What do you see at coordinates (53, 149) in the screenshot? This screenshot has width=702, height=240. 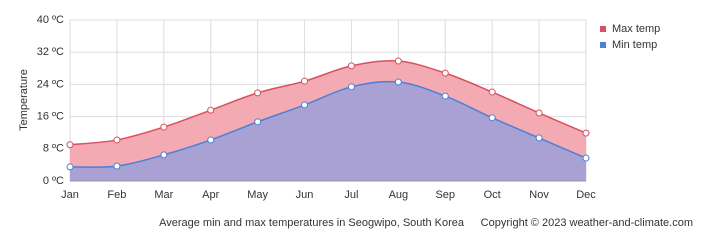 I see `y-tick-label: 8 ºC` at bounding box center [53, 149].